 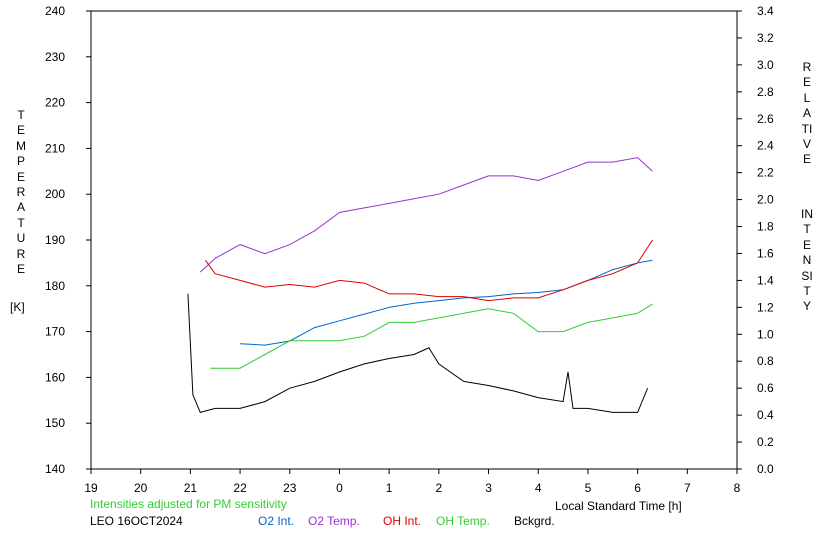 I want to click on legend-o2-temp: O2 Temp., so click(x=334, y=521).